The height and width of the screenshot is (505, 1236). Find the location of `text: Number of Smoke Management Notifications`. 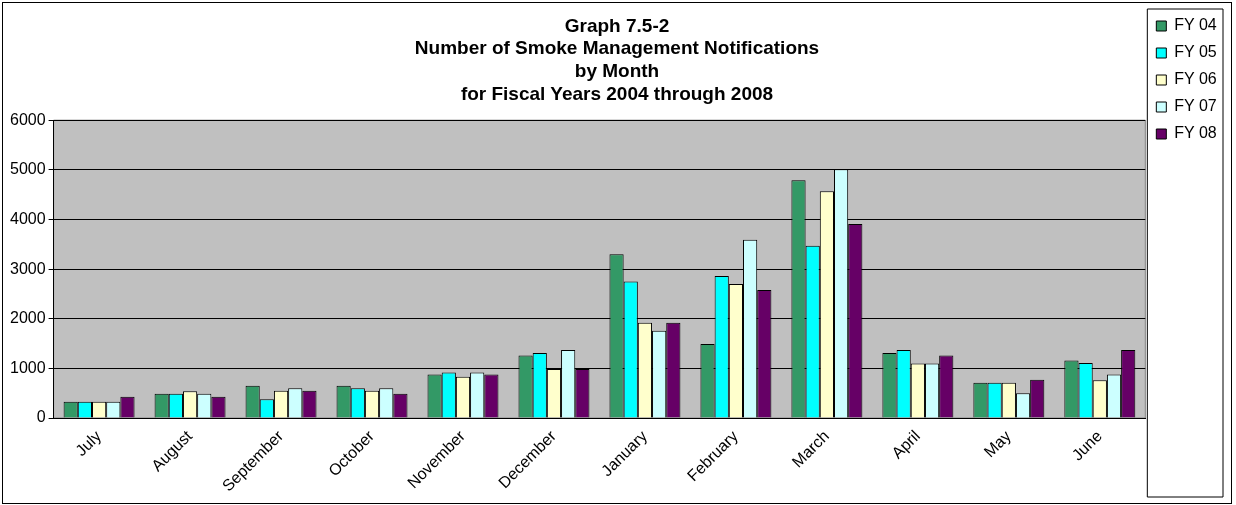

text: Number of Smoke Management Notifications is located at coordinates (617, 48).